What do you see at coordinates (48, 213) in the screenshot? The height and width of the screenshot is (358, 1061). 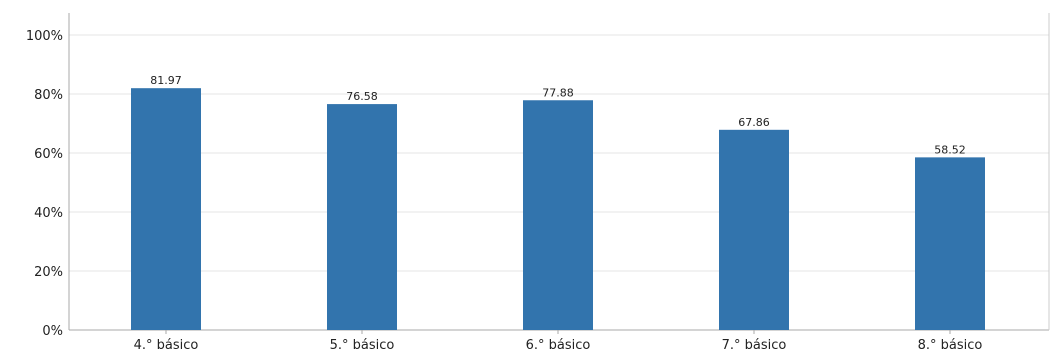 I see `y-tick-label: 40%` at bounding box center [48, 213].